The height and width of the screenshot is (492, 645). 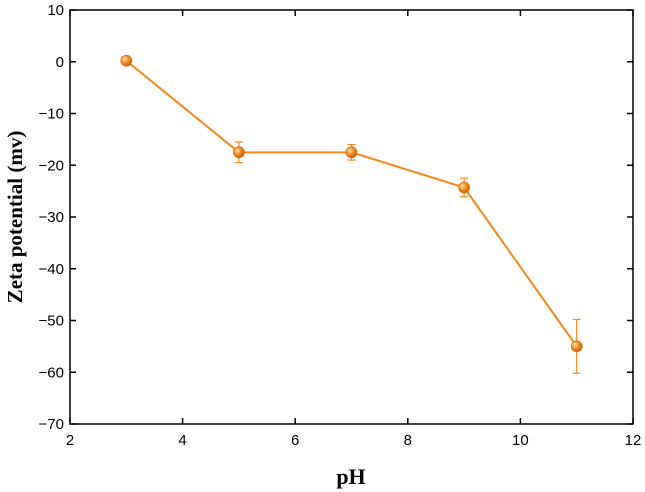 What do you see at coordinates (295, 440) in the screenshot?
I see `x-tick-label: 6` at bounding box center [295, 440].